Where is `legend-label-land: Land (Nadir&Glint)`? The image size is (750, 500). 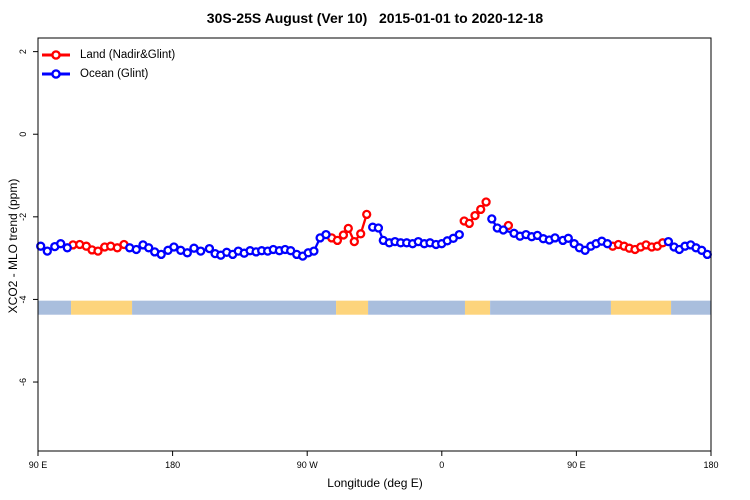 legend-label-land: Land (Nadir&Glint) is located at coordinates (128, 54).